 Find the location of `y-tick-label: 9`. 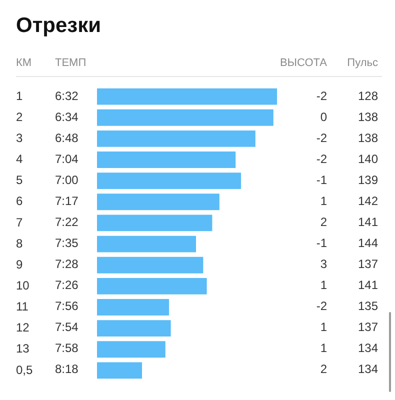

y-tick-label: 9 is located at coordinates (19, 264).